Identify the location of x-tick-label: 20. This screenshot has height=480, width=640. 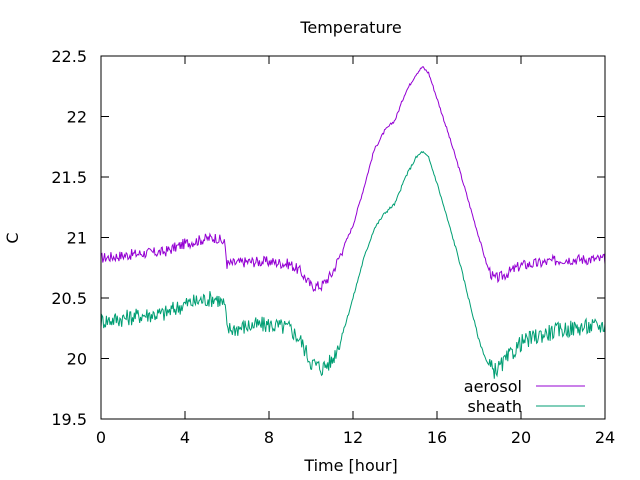
(521, 437).